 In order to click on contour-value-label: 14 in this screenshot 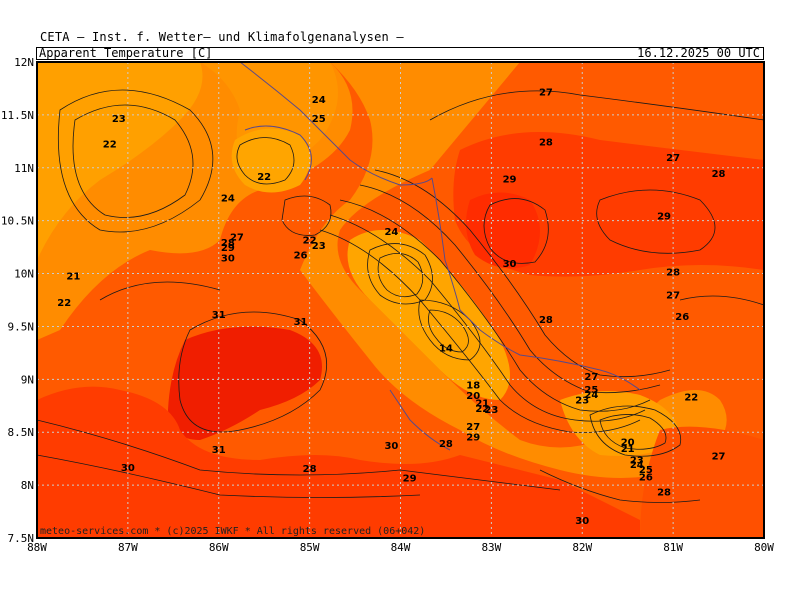, I will do `click(446, 349)`.